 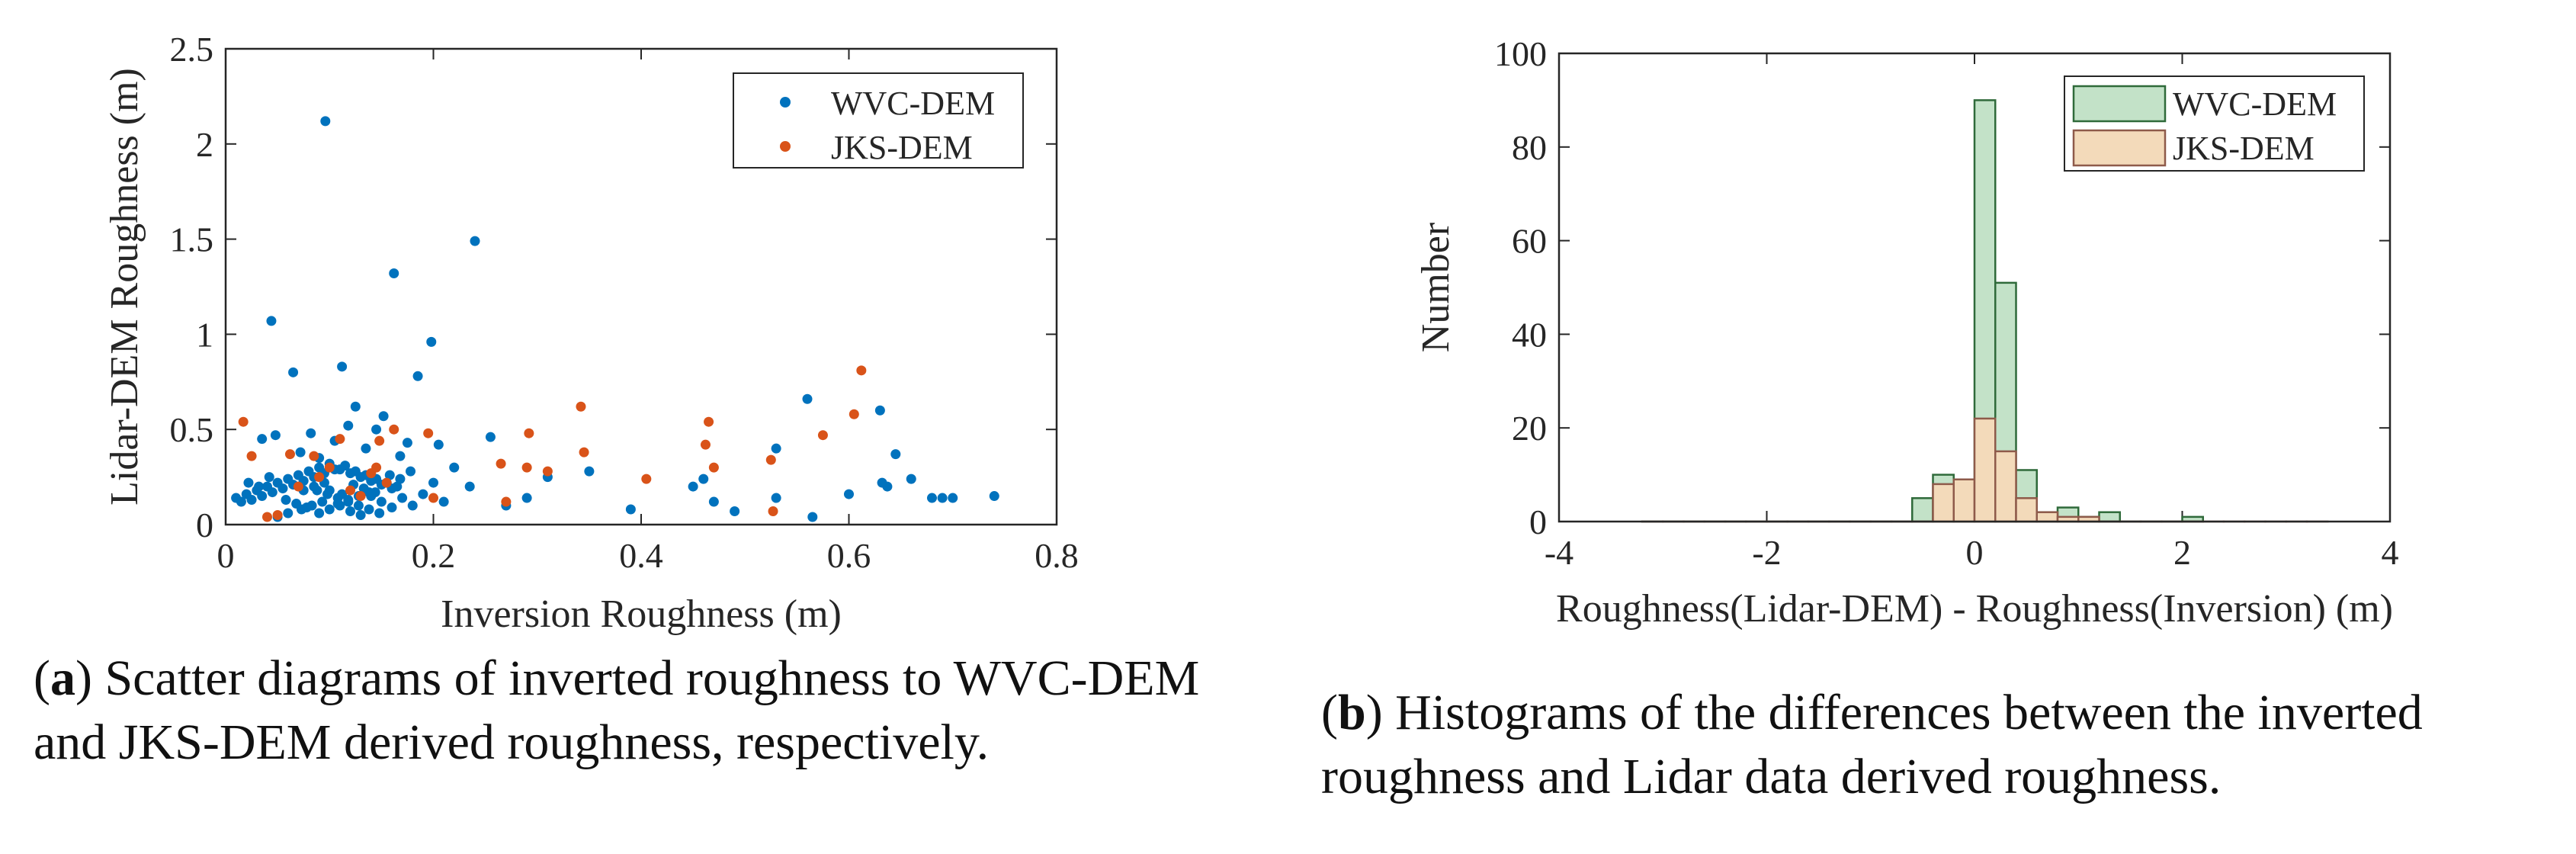 I want to click on x-axis-label: Inversion Roughness (m), so click(x=641, y=614).